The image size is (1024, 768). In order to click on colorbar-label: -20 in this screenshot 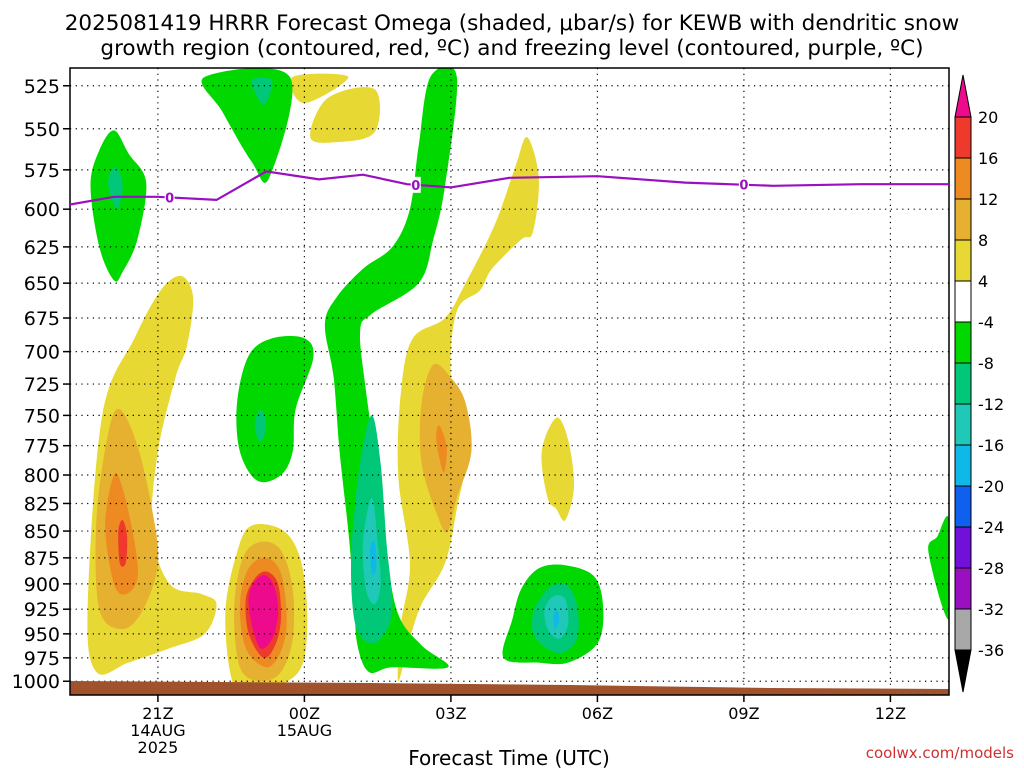, I will do `click(991, 486)`.